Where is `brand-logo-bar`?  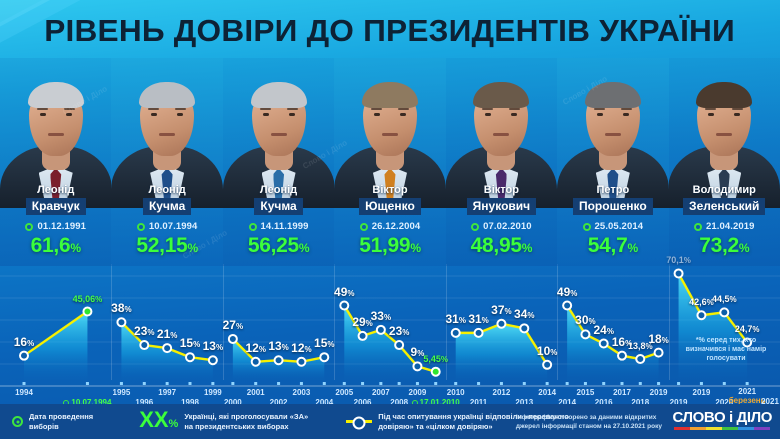
brand-logo-bar is located at coordinates (722, 428).